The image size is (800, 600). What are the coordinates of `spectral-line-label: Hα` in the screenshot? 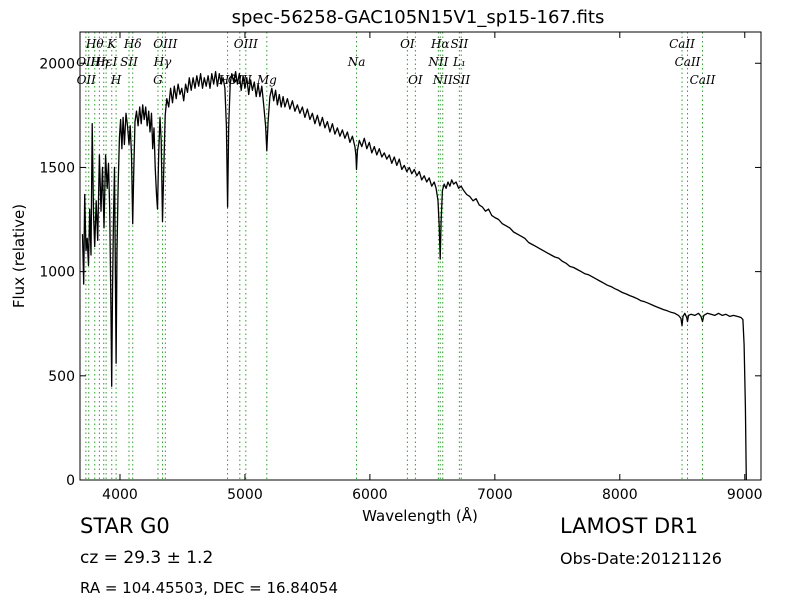 It's located at (440, 44).